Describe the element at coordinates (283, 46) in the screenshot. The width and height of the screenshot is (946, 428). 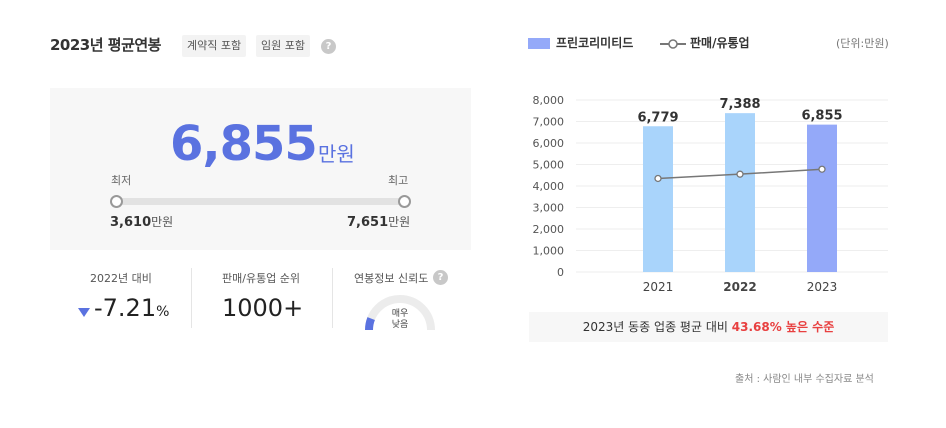
I see `tag-executive: 임원 포함` at that location.